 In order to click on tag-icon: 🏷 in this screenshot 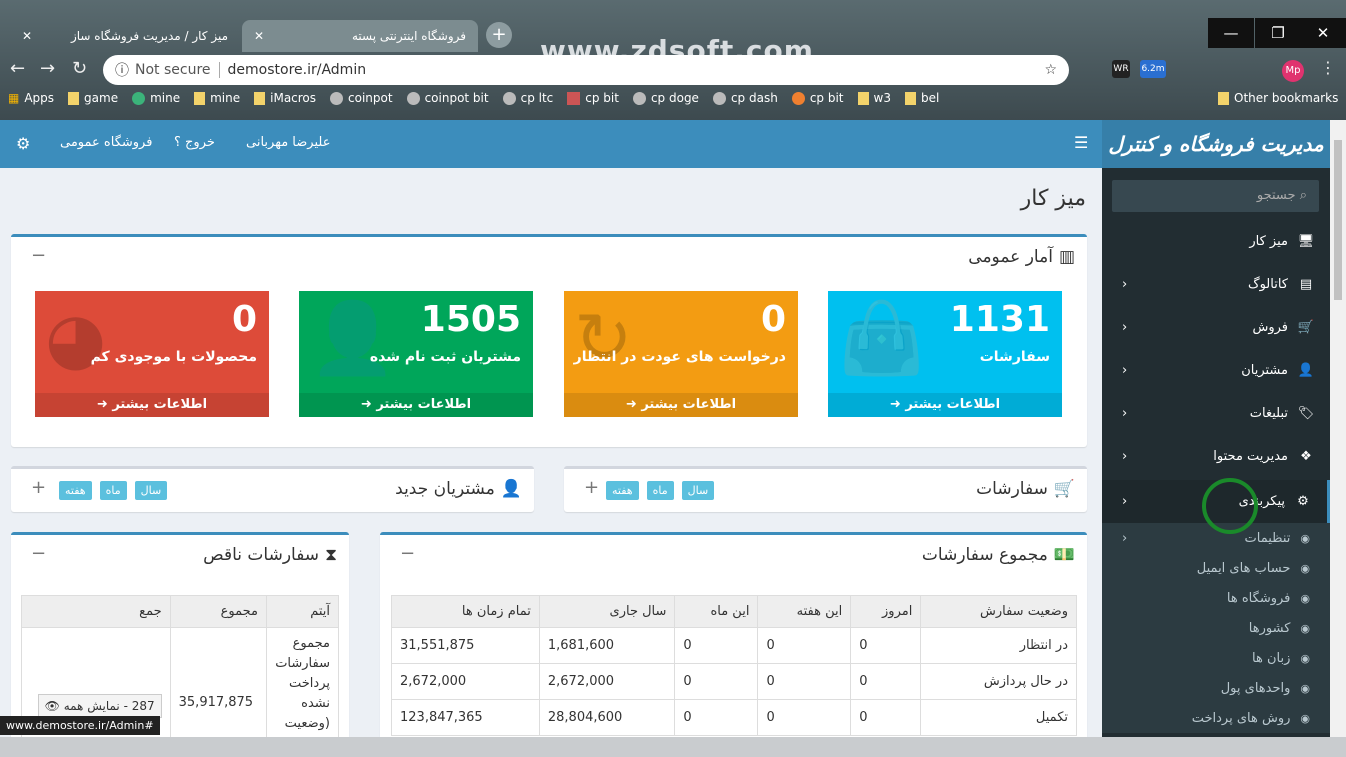, I will do `click(1306, 413)`.